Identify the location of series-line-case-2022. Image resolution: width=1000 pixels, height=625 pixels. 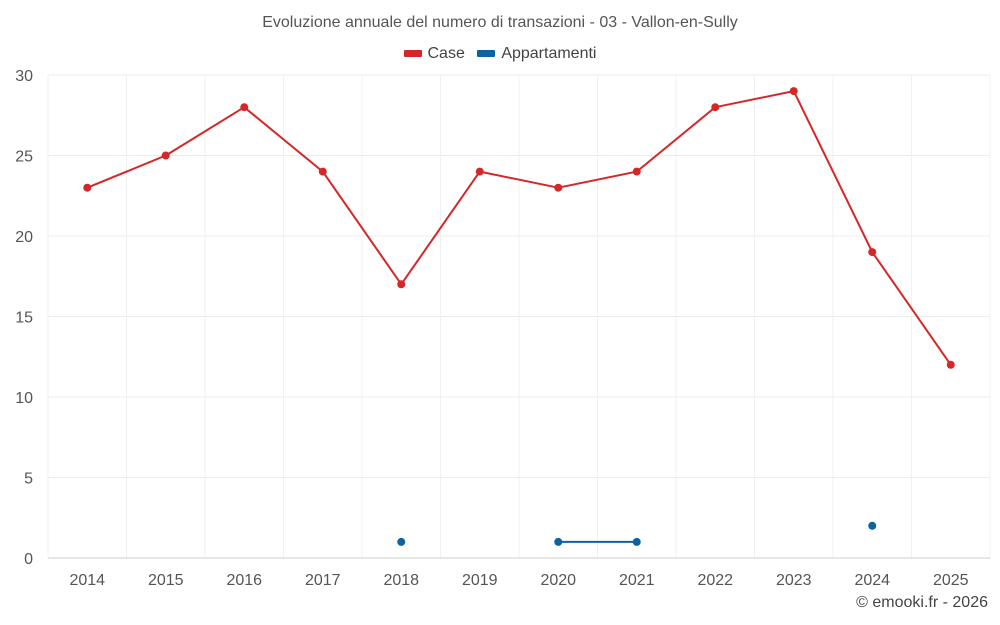
(754, 99).